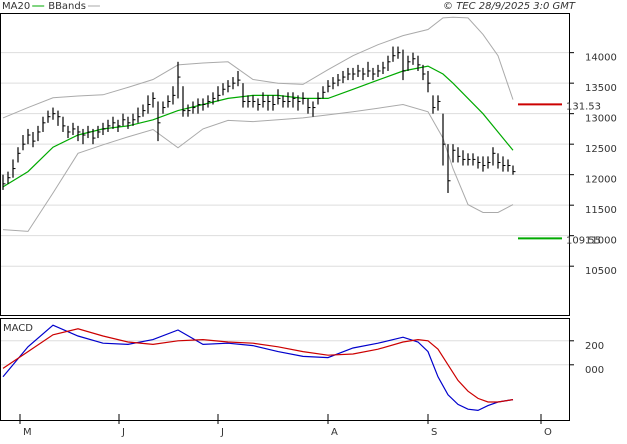 The width and height of the screenshot is (627, 444). Describe the element at coordinates (601, 149) in the screenshot. I see `y-tick-label: 12500` at that location.